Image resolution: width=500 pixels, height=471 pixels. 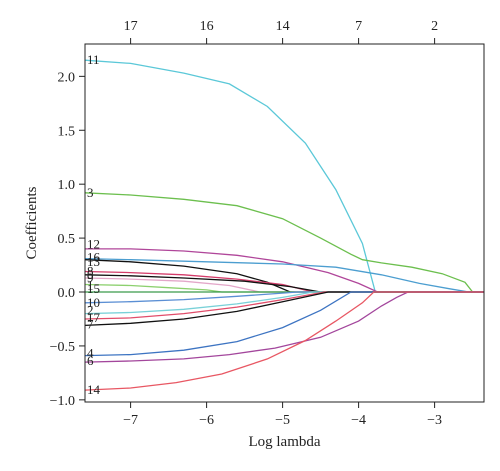 I want to click on y-tick-label: 2.0, so click(x=67, y=77).